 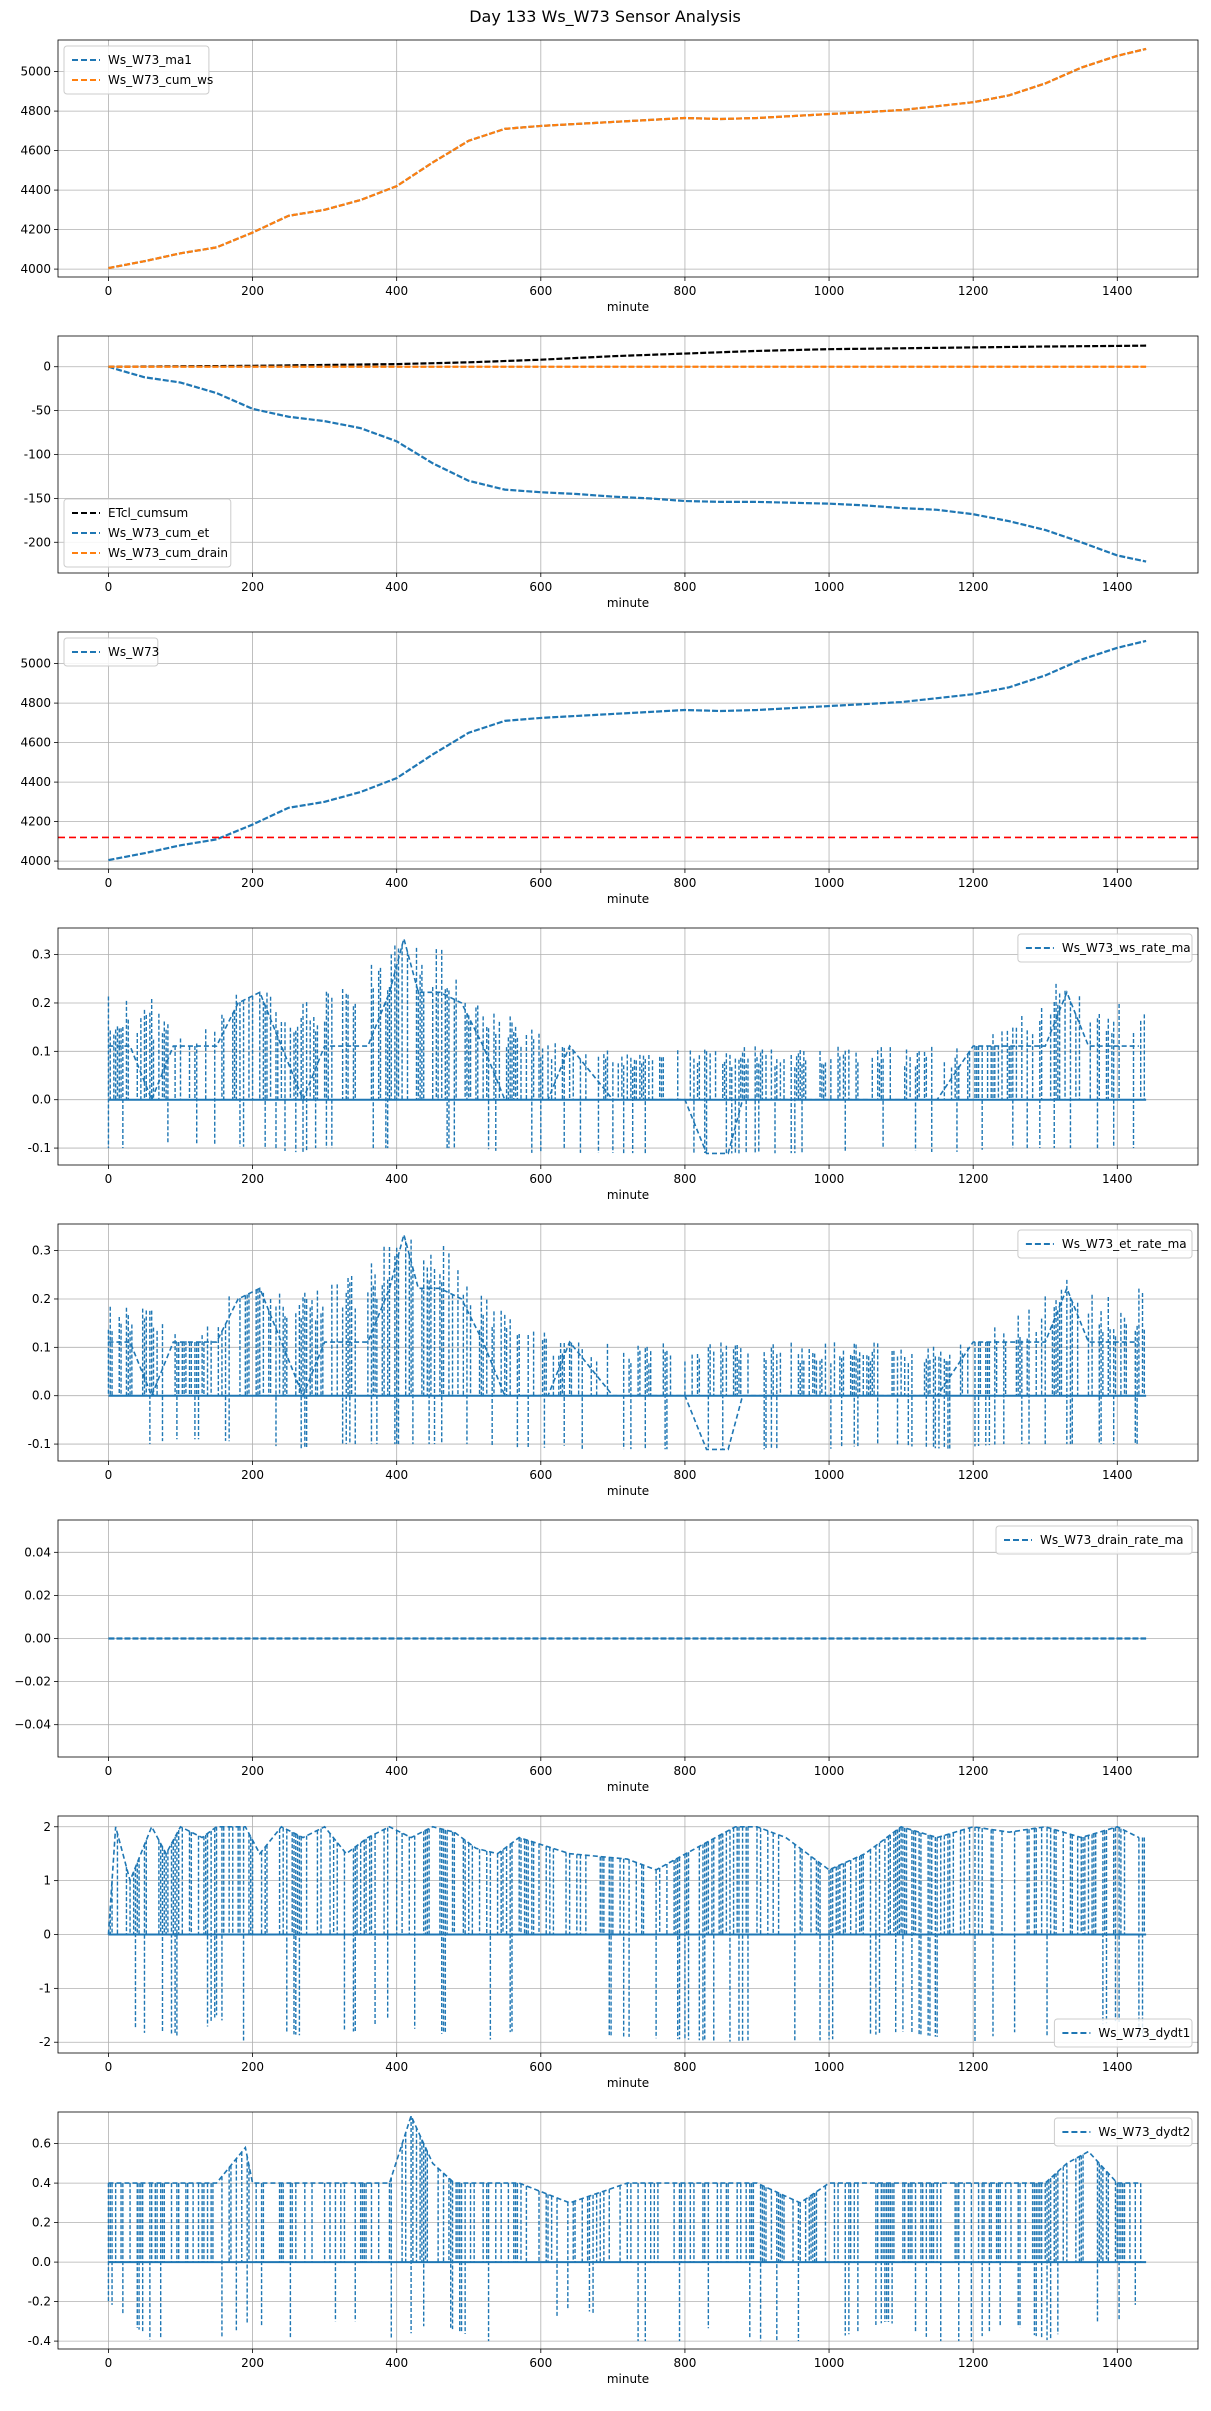 What do you see at coordinates (1144, 2132) in the screenshot?
I see `legend-label: Ws_W73_dydt2` at bounding box center [1144, 2132].